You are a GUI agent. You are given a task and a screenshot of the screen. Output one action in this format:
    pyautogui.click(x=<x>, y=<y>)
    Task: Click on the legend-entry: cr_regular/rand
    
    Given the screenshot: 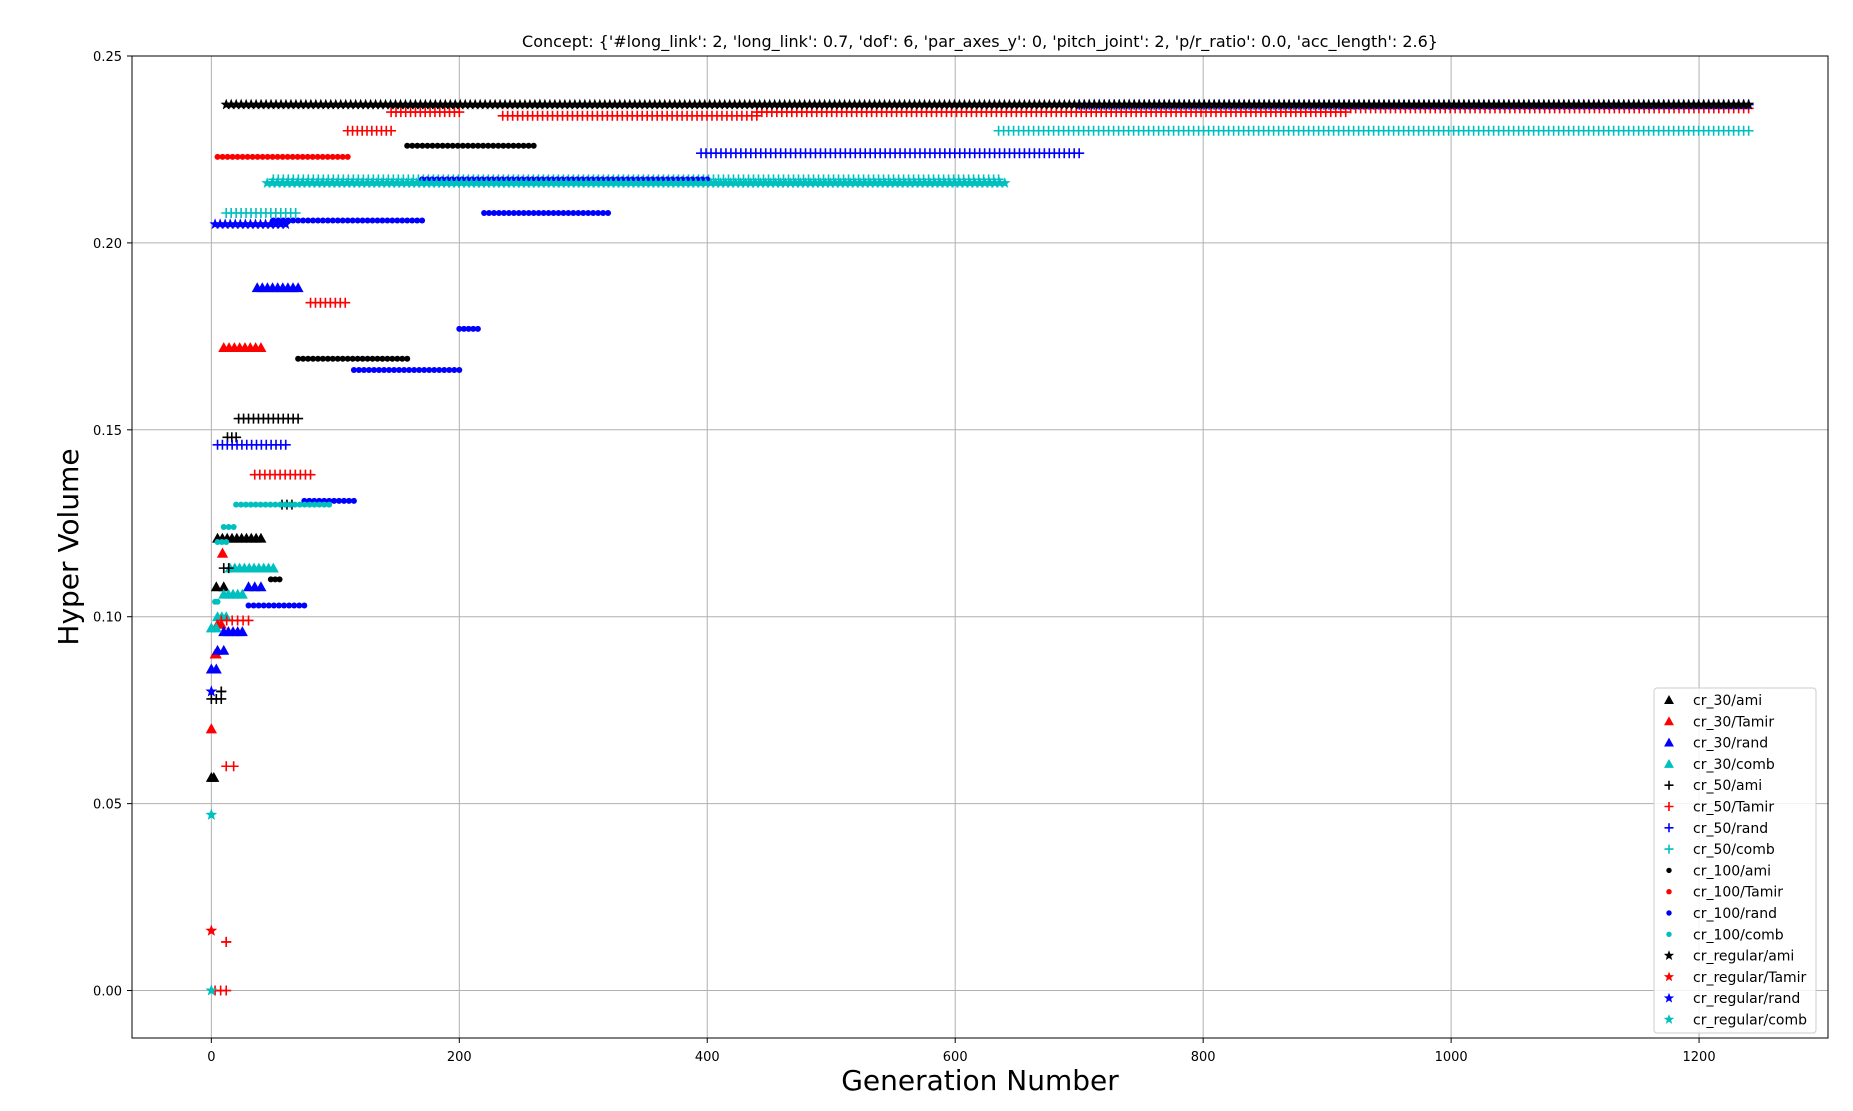 What is the action you would take?
    pyautogui.click(x=1746, y=999)
    